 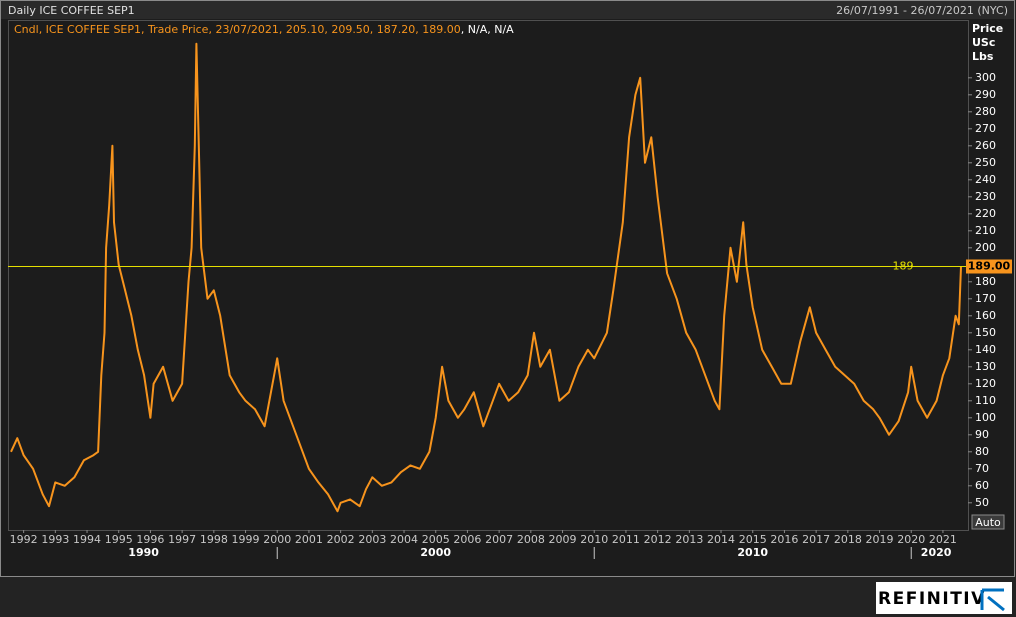 What do you see at coordinates (689, 539) in the screenshot?
I see `x-tick-label: 2013` at bounding box center [689, 539].